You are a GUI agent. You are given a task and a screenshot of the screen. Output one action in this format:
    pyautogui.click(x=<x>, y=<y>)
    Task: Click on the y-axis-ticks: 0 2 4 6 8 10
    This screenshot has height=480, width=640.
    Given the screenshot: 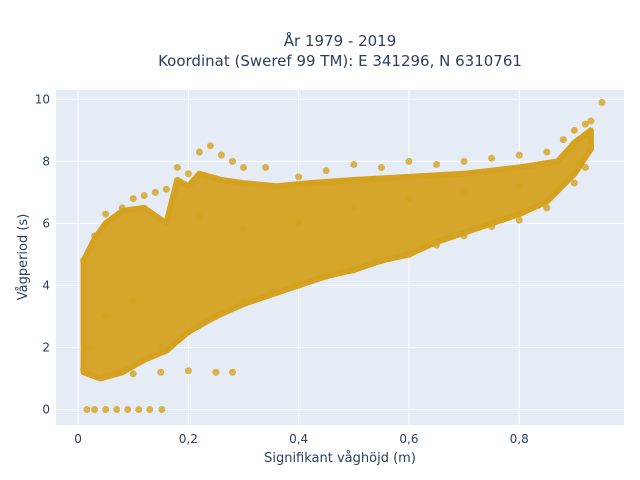 What is the action you would take?
    pyautogui.click(x=42, y=254)
    